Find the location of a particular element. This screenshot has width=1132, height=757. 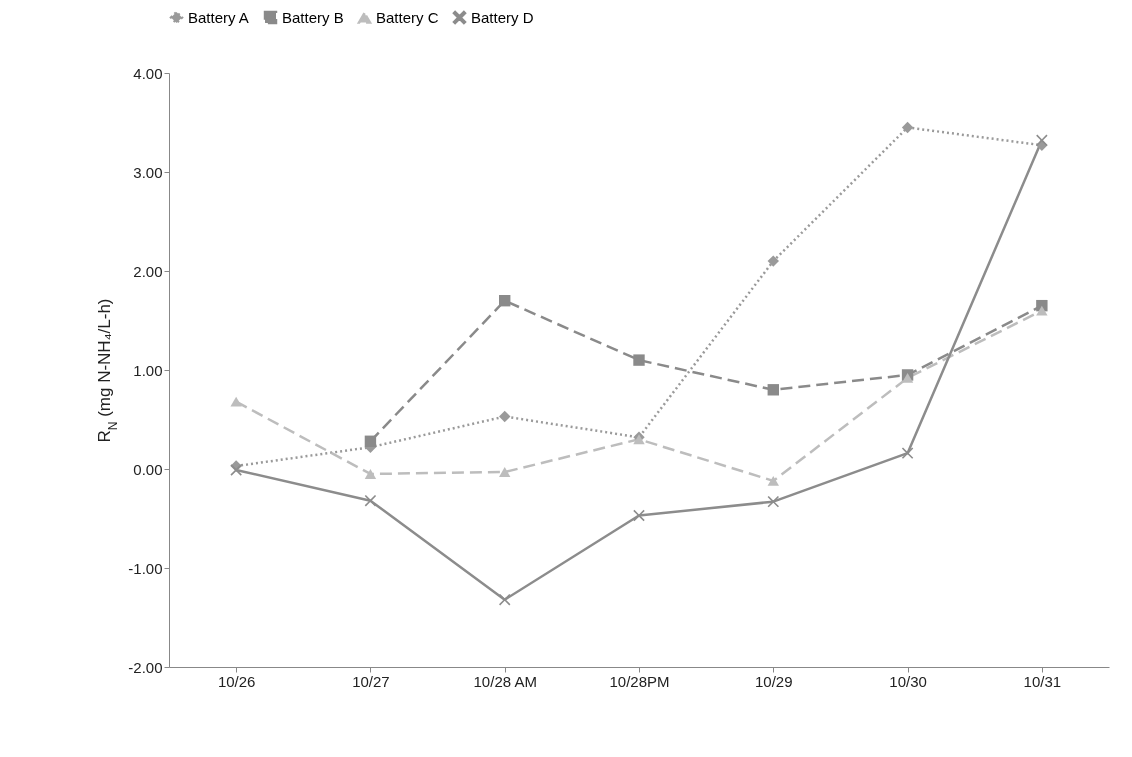

x-tick-label: 10/31 is located at coordinates (1042, 681).